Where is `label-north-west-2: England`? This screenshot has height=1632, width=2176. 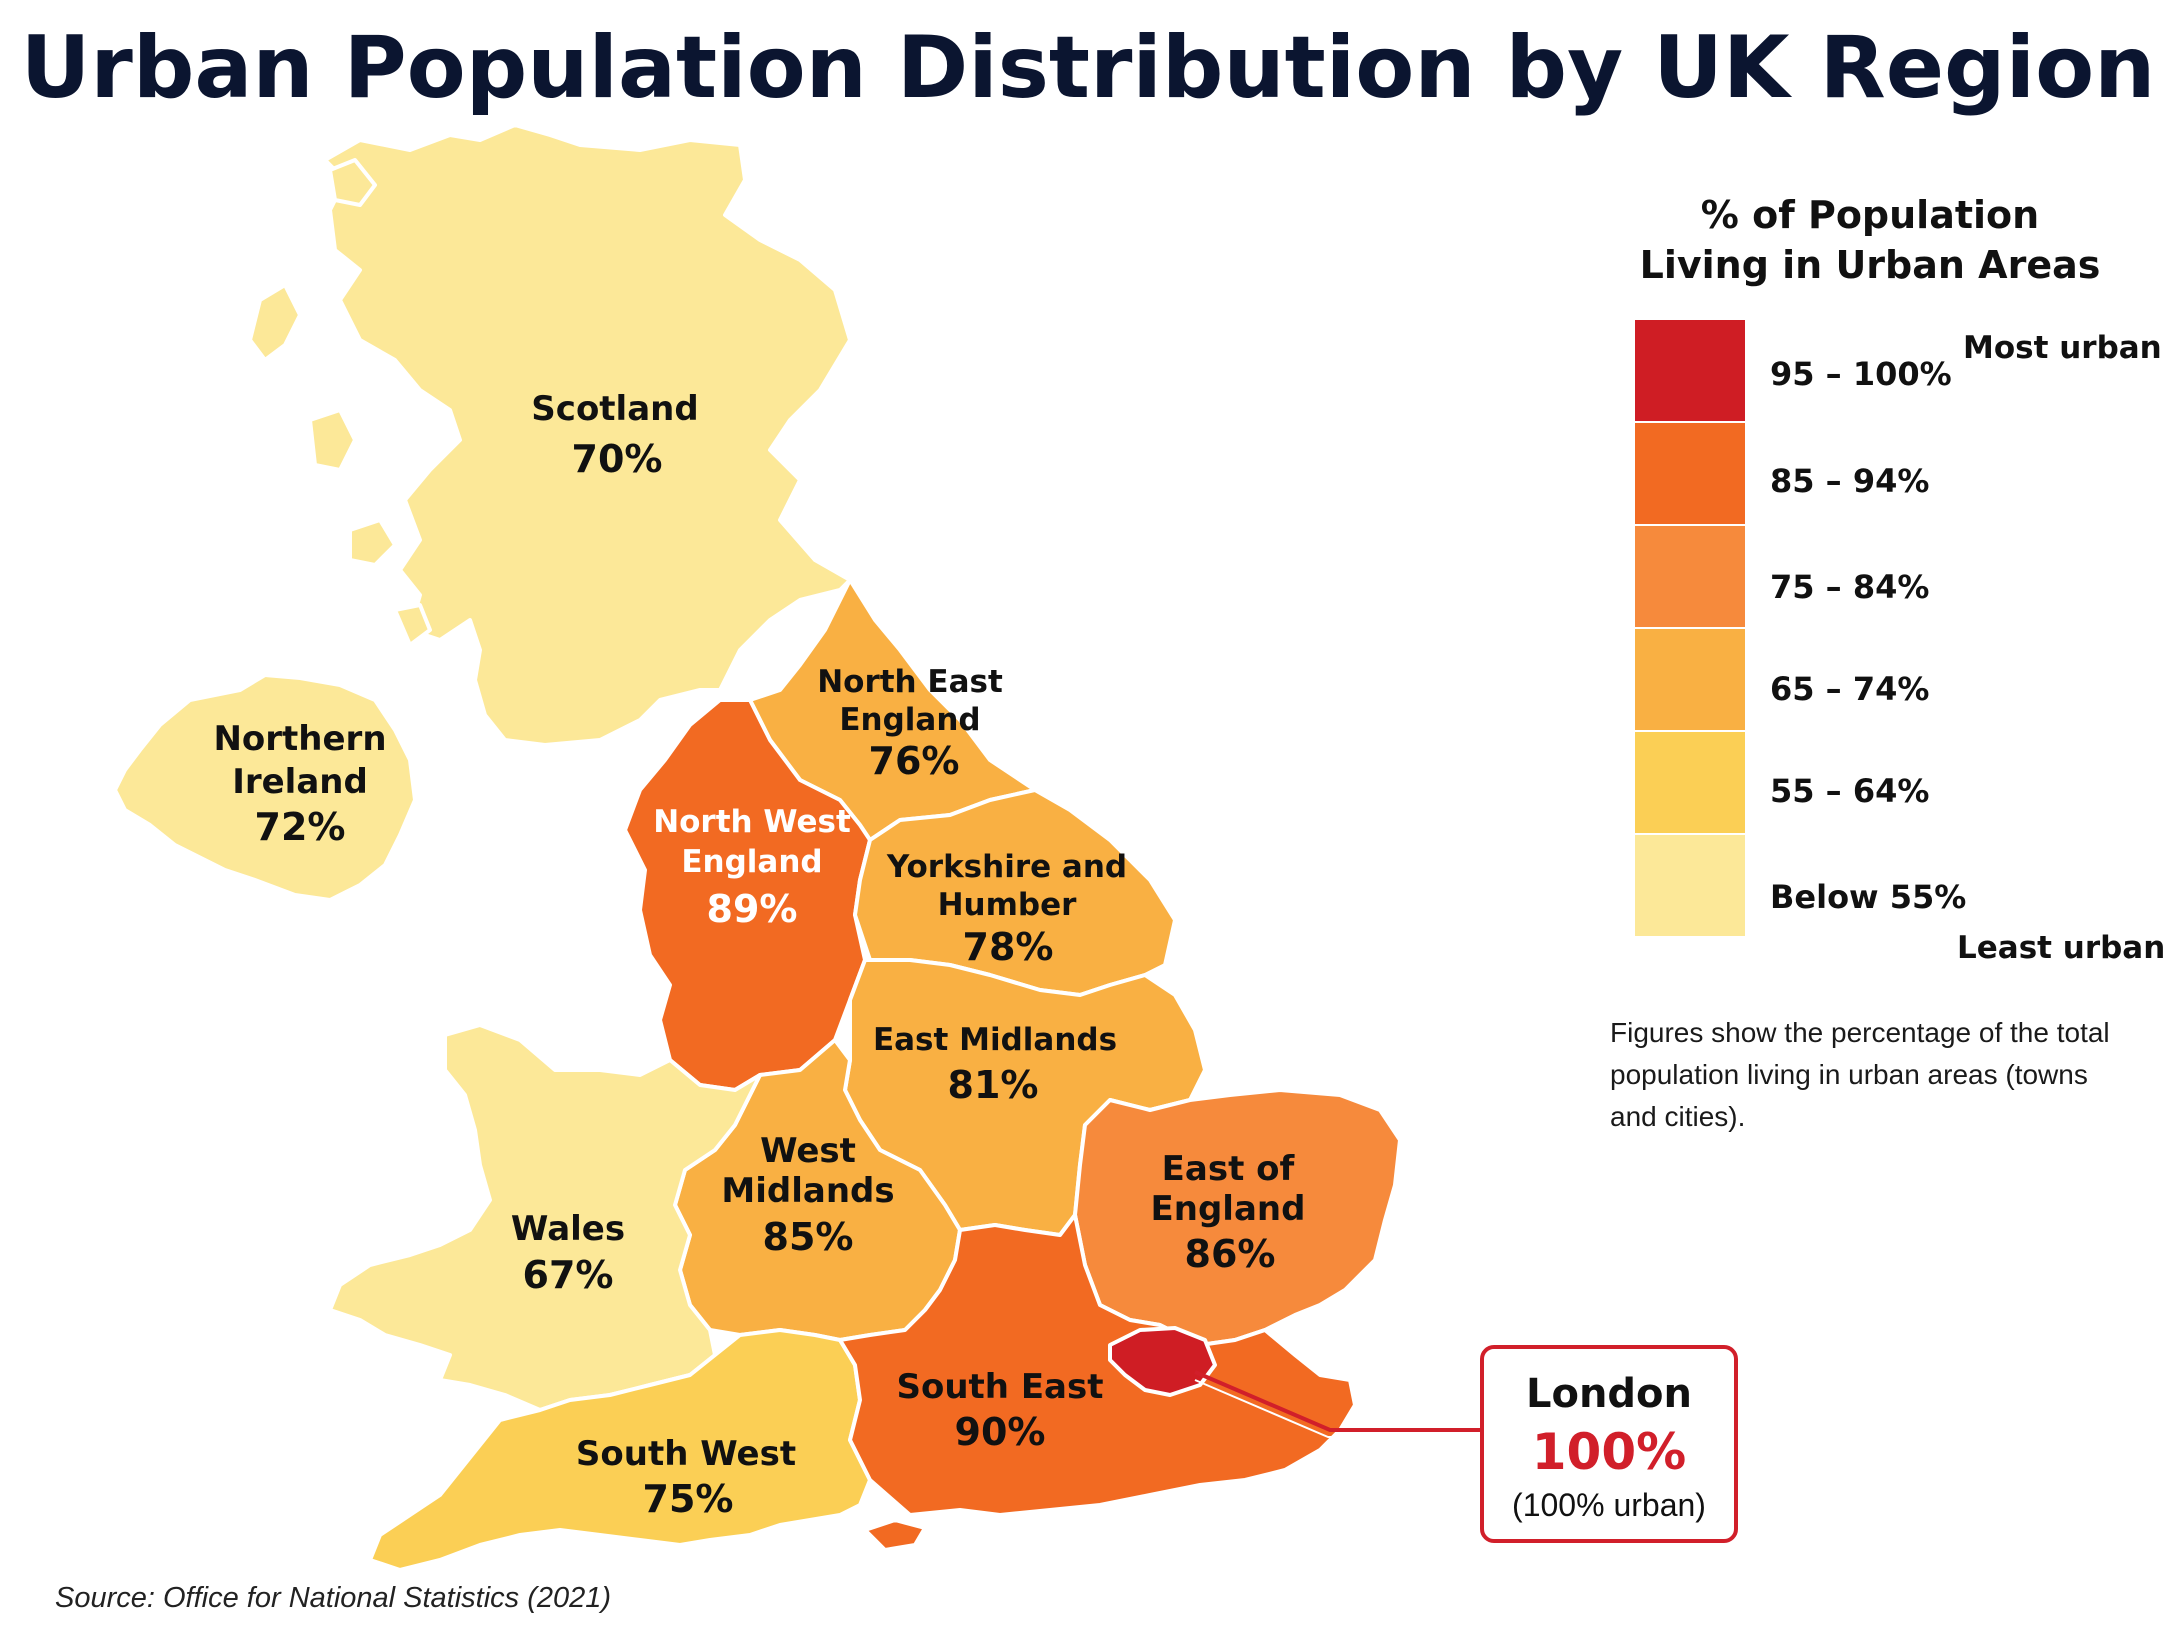 label-north-west-2: England is located at coordinates (751, 862).